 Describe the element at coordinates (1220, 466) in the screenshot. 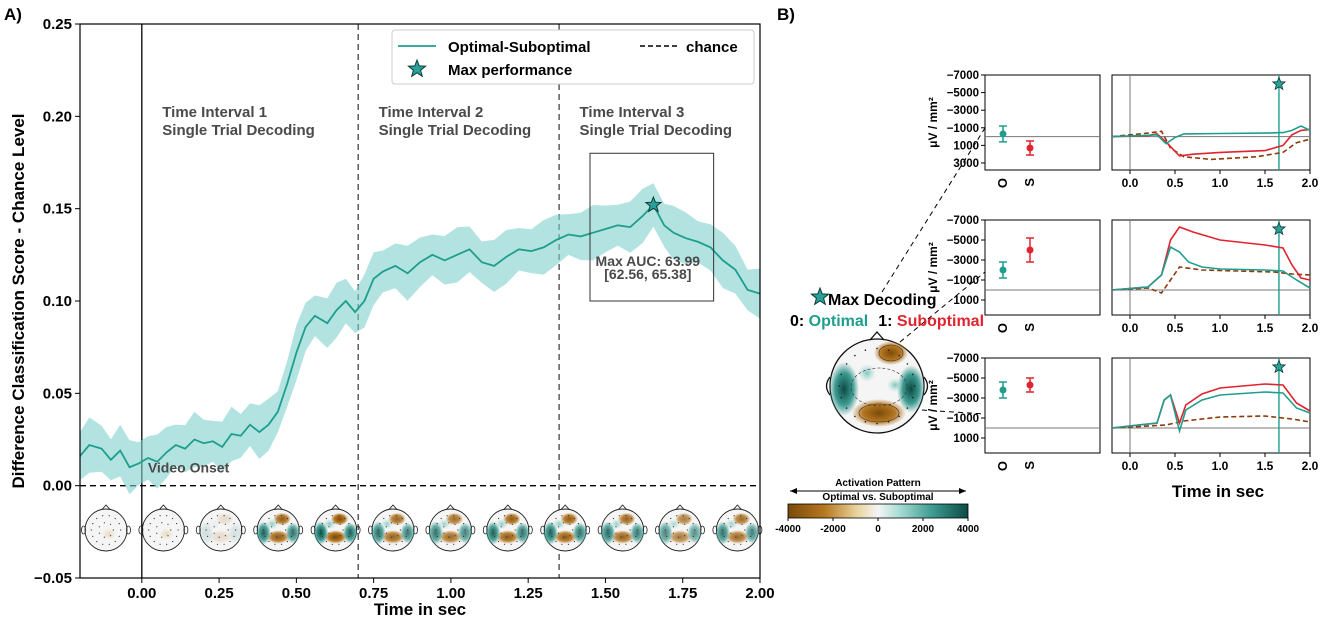

I see `x-tick-label: 1.0` at that location.